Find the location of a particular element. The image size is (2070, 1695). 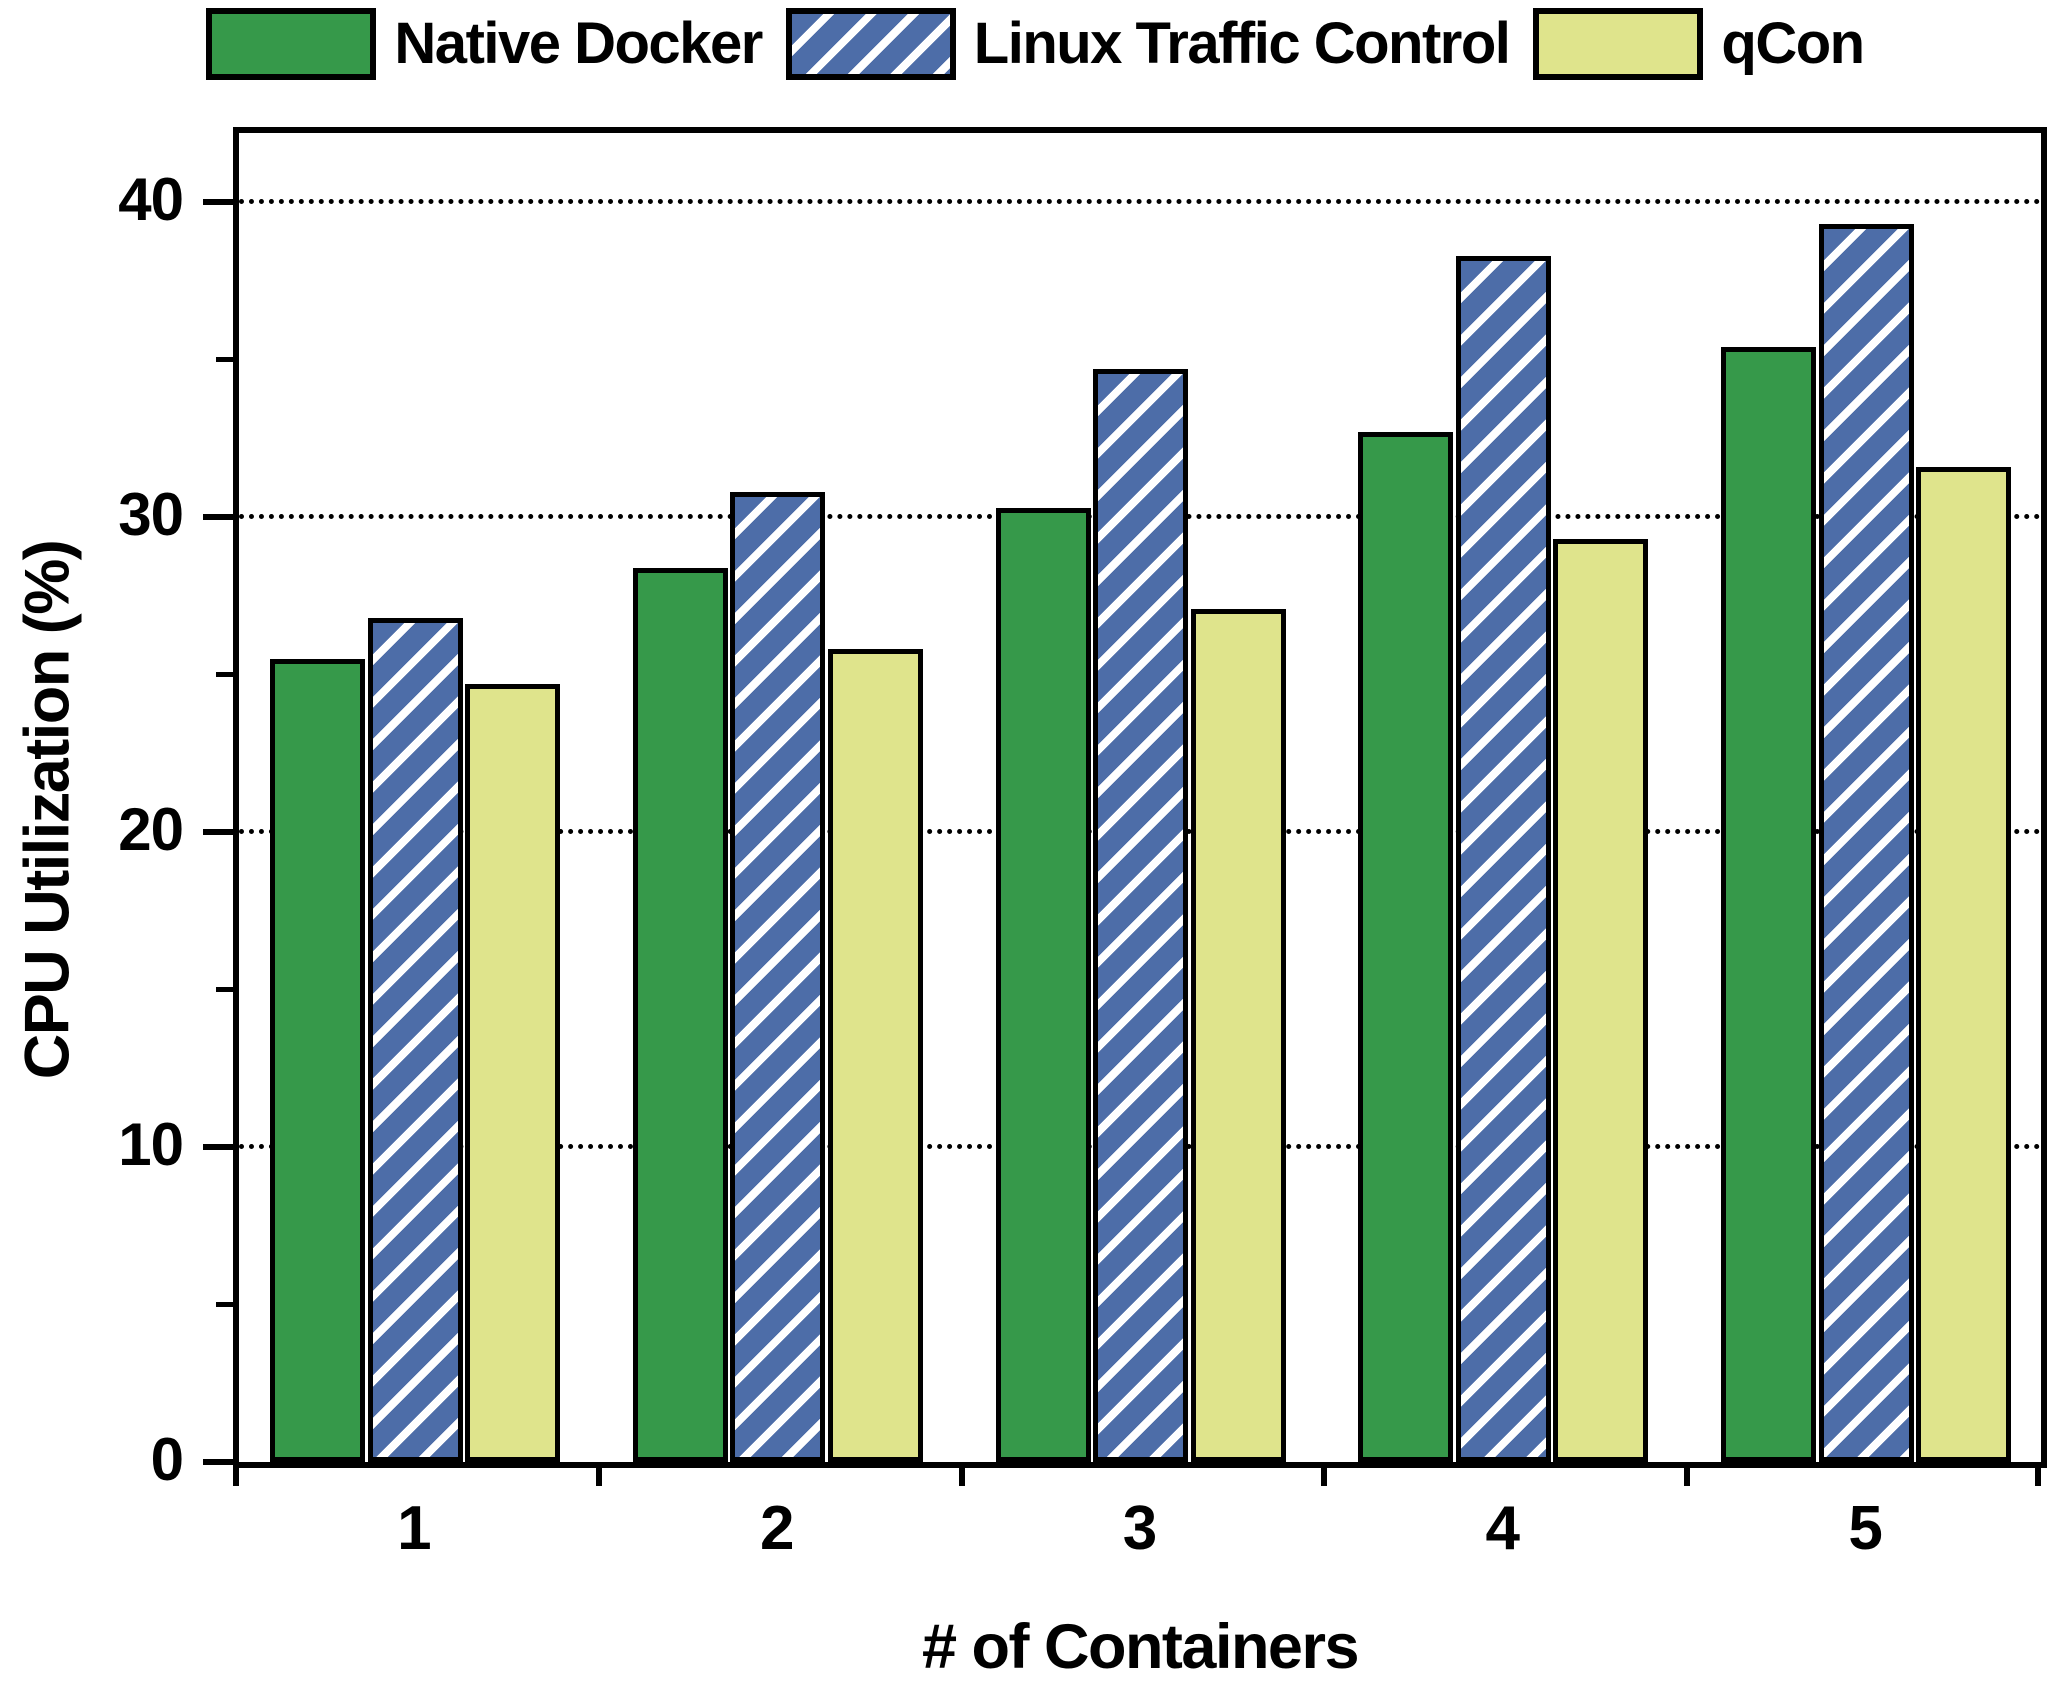

x-axis-title: # of Containers is located at coordinates (1140, 1647).